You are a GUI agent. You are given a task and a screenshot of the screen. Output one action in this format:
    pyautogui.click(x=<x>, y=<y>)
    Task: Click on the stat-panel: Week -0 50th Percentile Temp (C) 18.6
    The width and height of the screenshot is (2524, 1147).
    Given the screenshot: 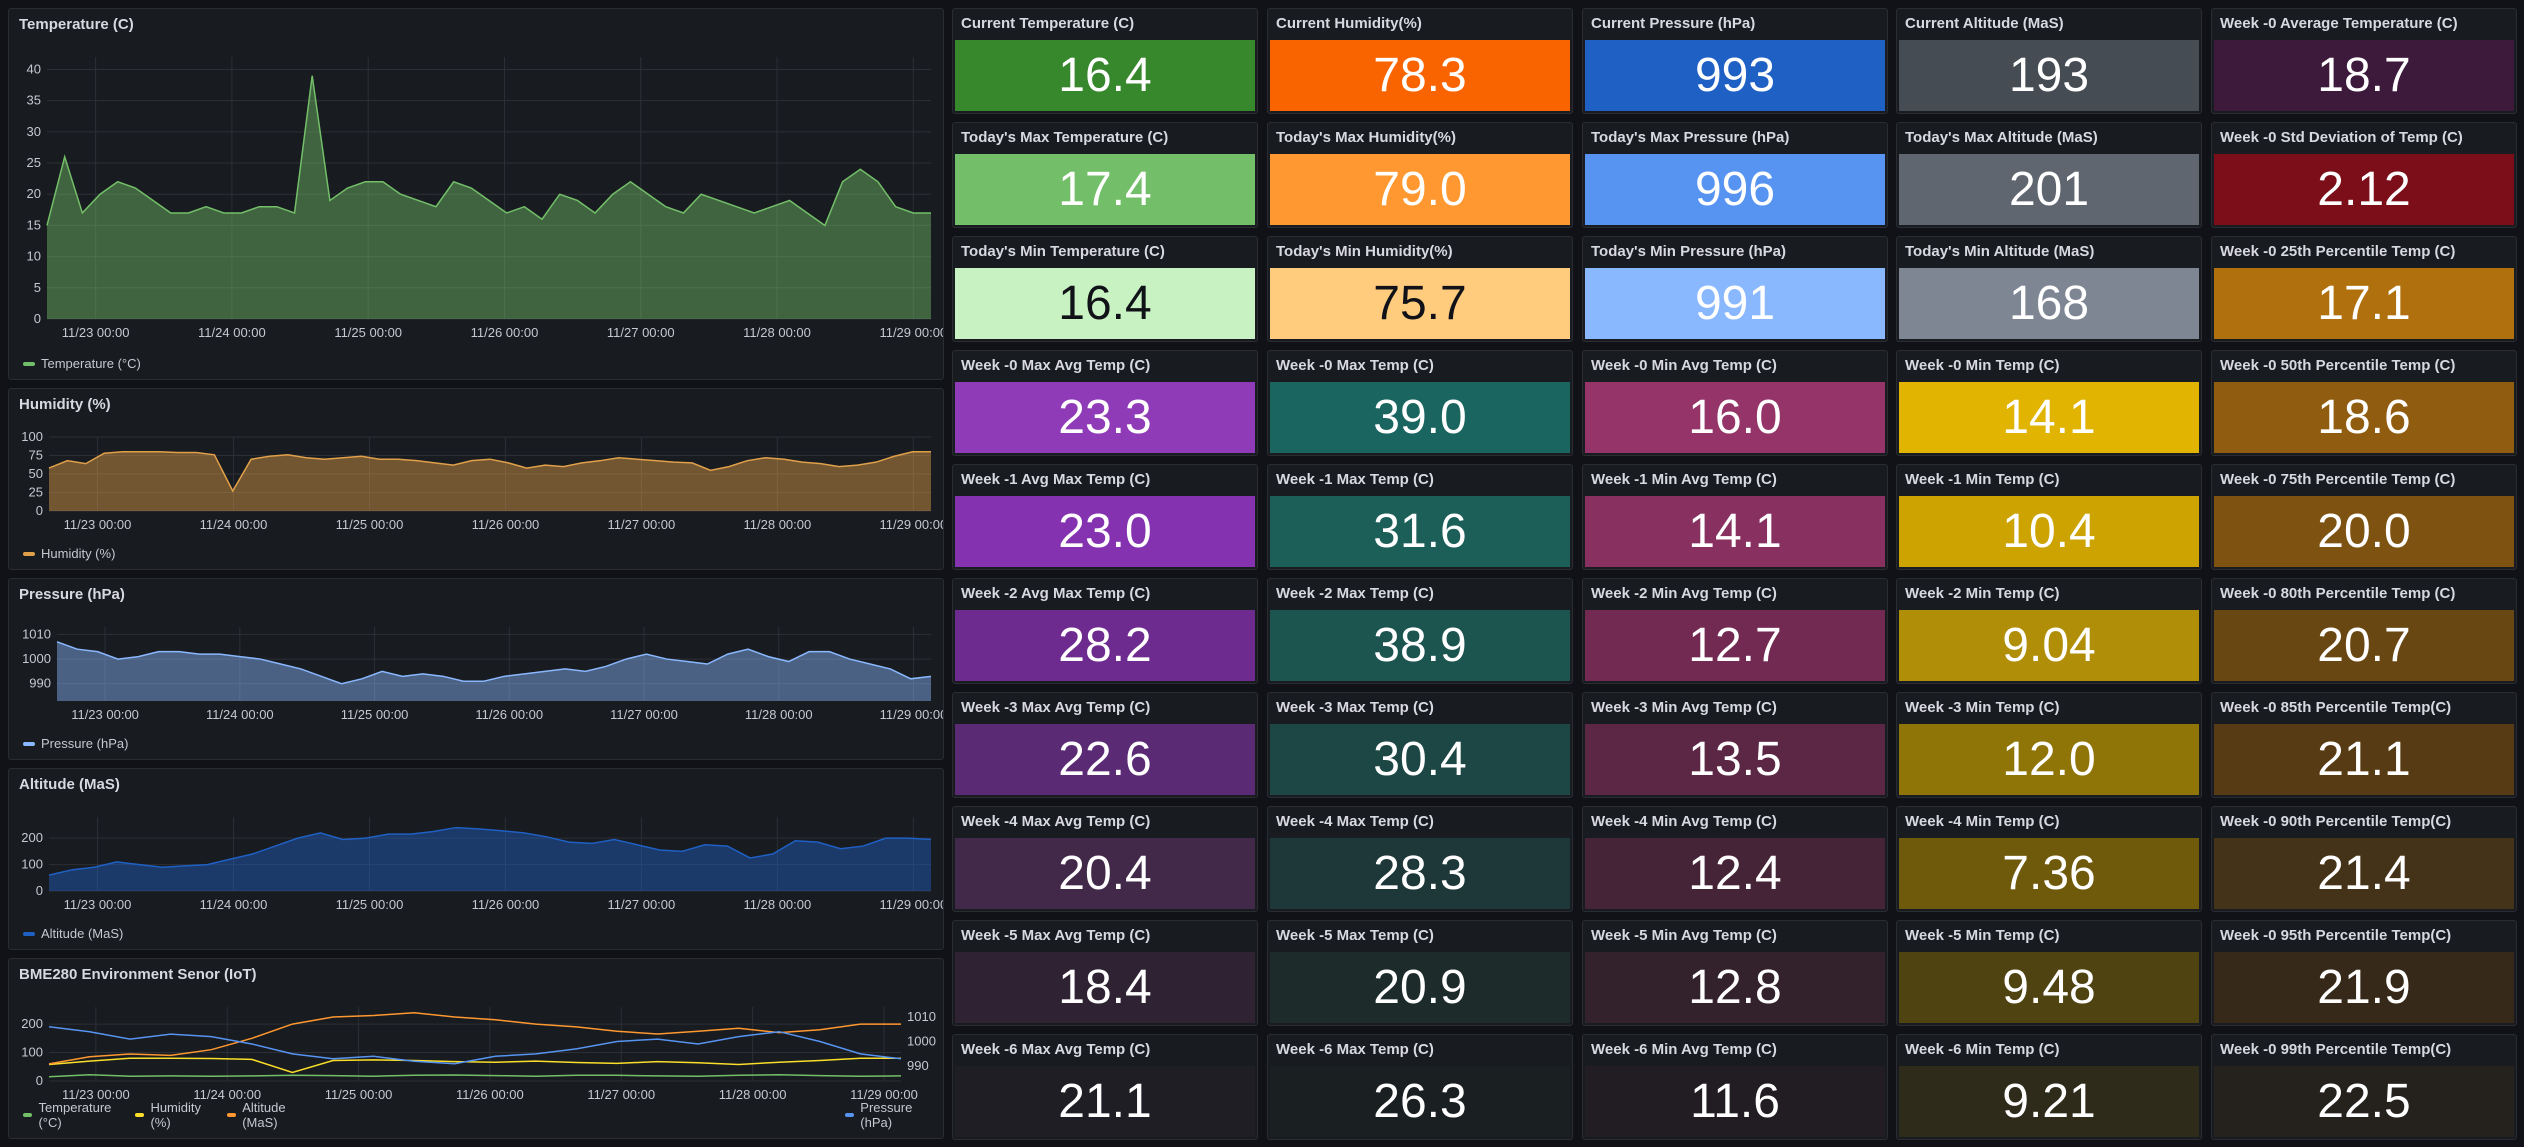 What is the action you would take?
    pyautogui.click(x=2364, y=403)
    